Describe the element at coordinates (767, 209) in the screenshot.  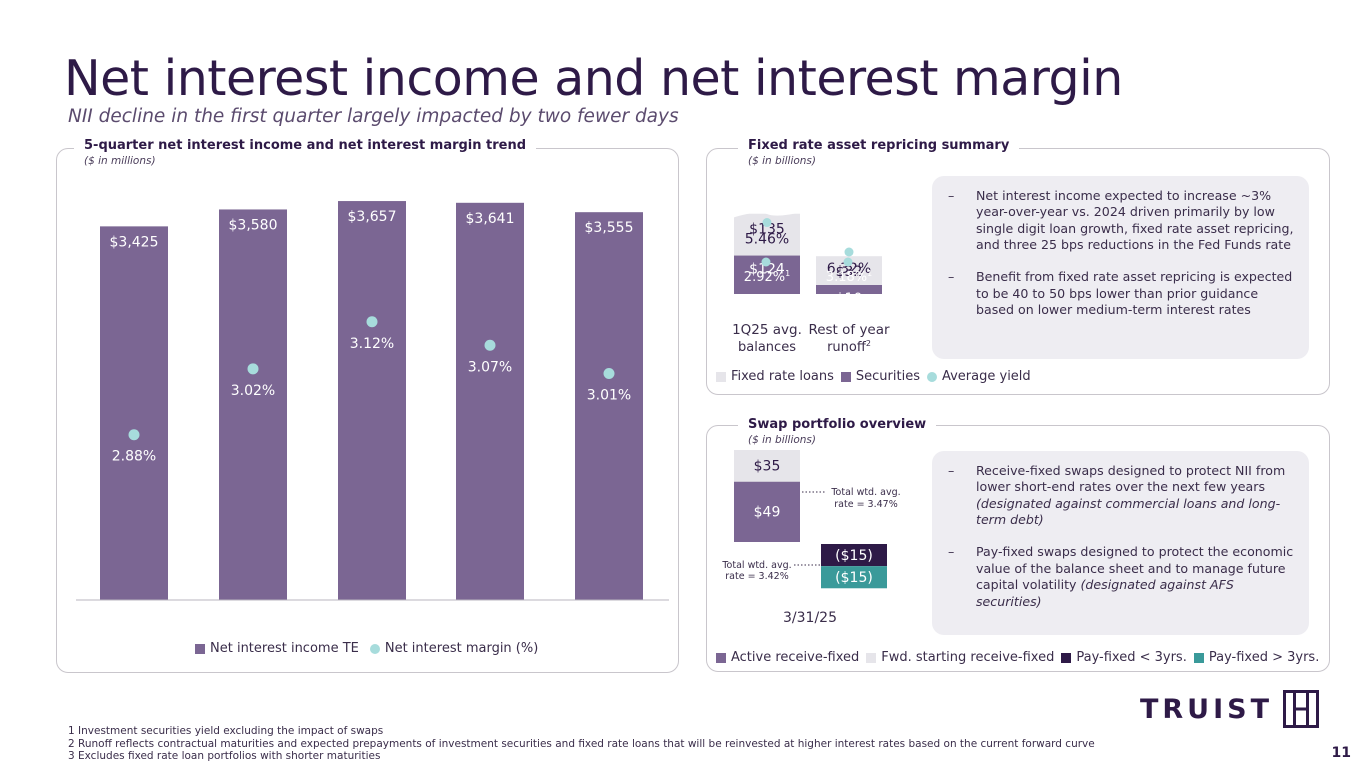
I see `axis-break` at that location.